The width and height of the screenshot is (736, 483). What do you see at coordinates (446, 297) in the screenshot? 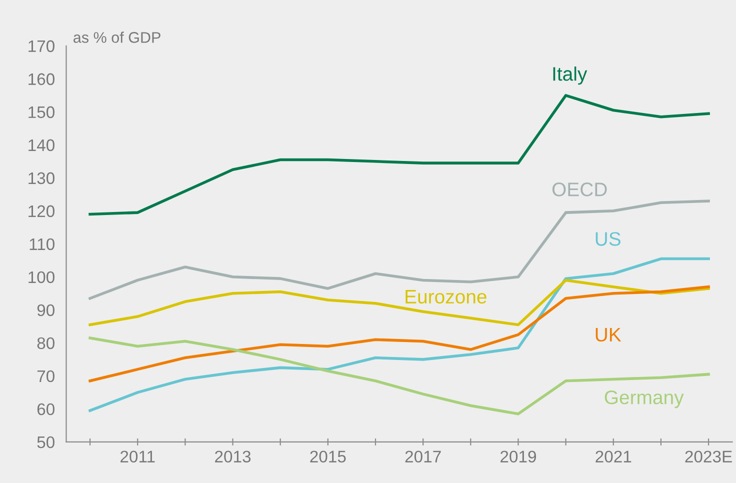
I see `series-label: Eurozone` at bounding box center [446, 297].